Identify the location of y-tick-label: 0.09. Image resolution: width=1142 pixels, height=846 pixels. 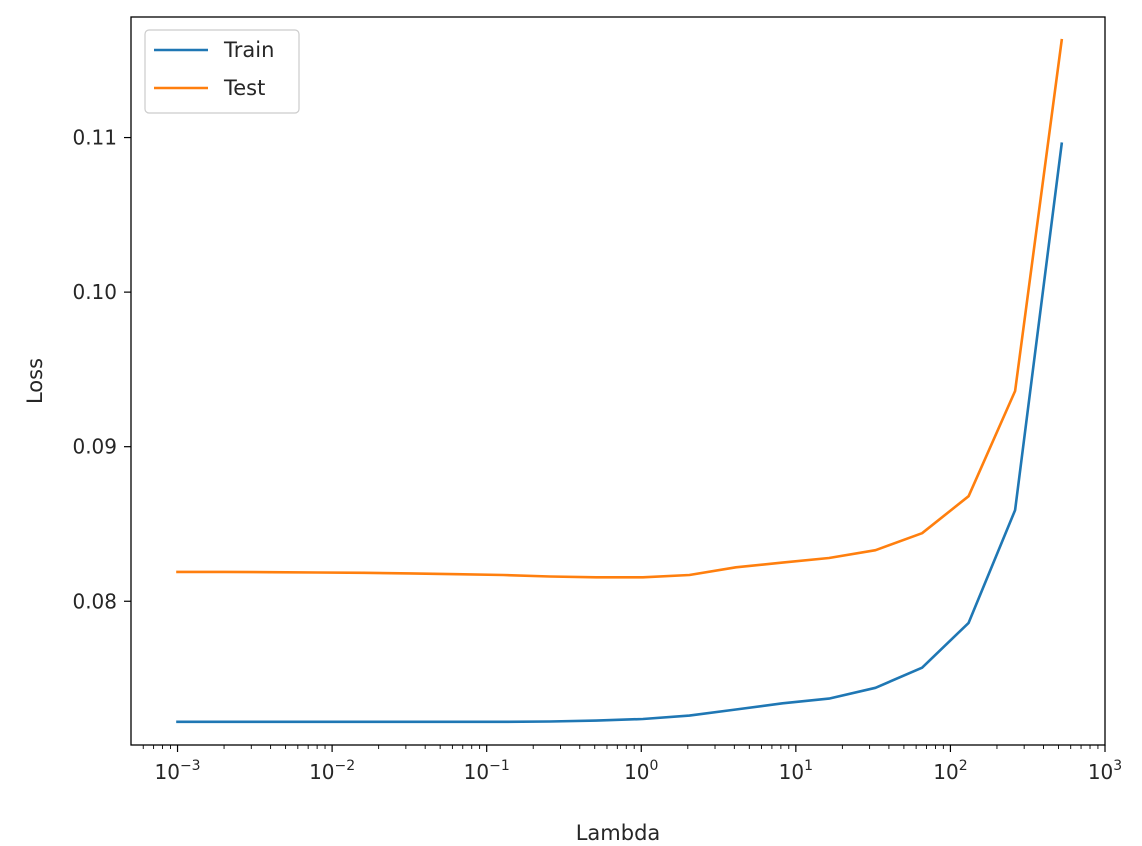
(94, 447).